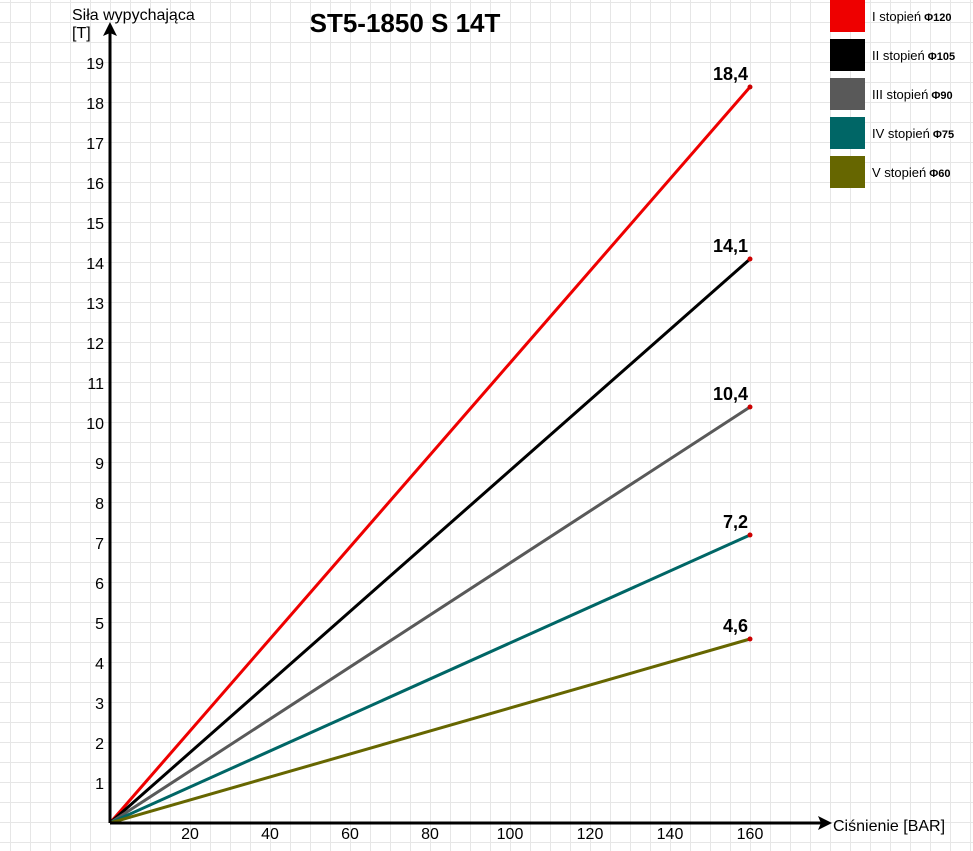  What do you see at coordinates (730, 246) in the screenshot?
I see `data-label: 14,1` at bounding box center [730, 246].